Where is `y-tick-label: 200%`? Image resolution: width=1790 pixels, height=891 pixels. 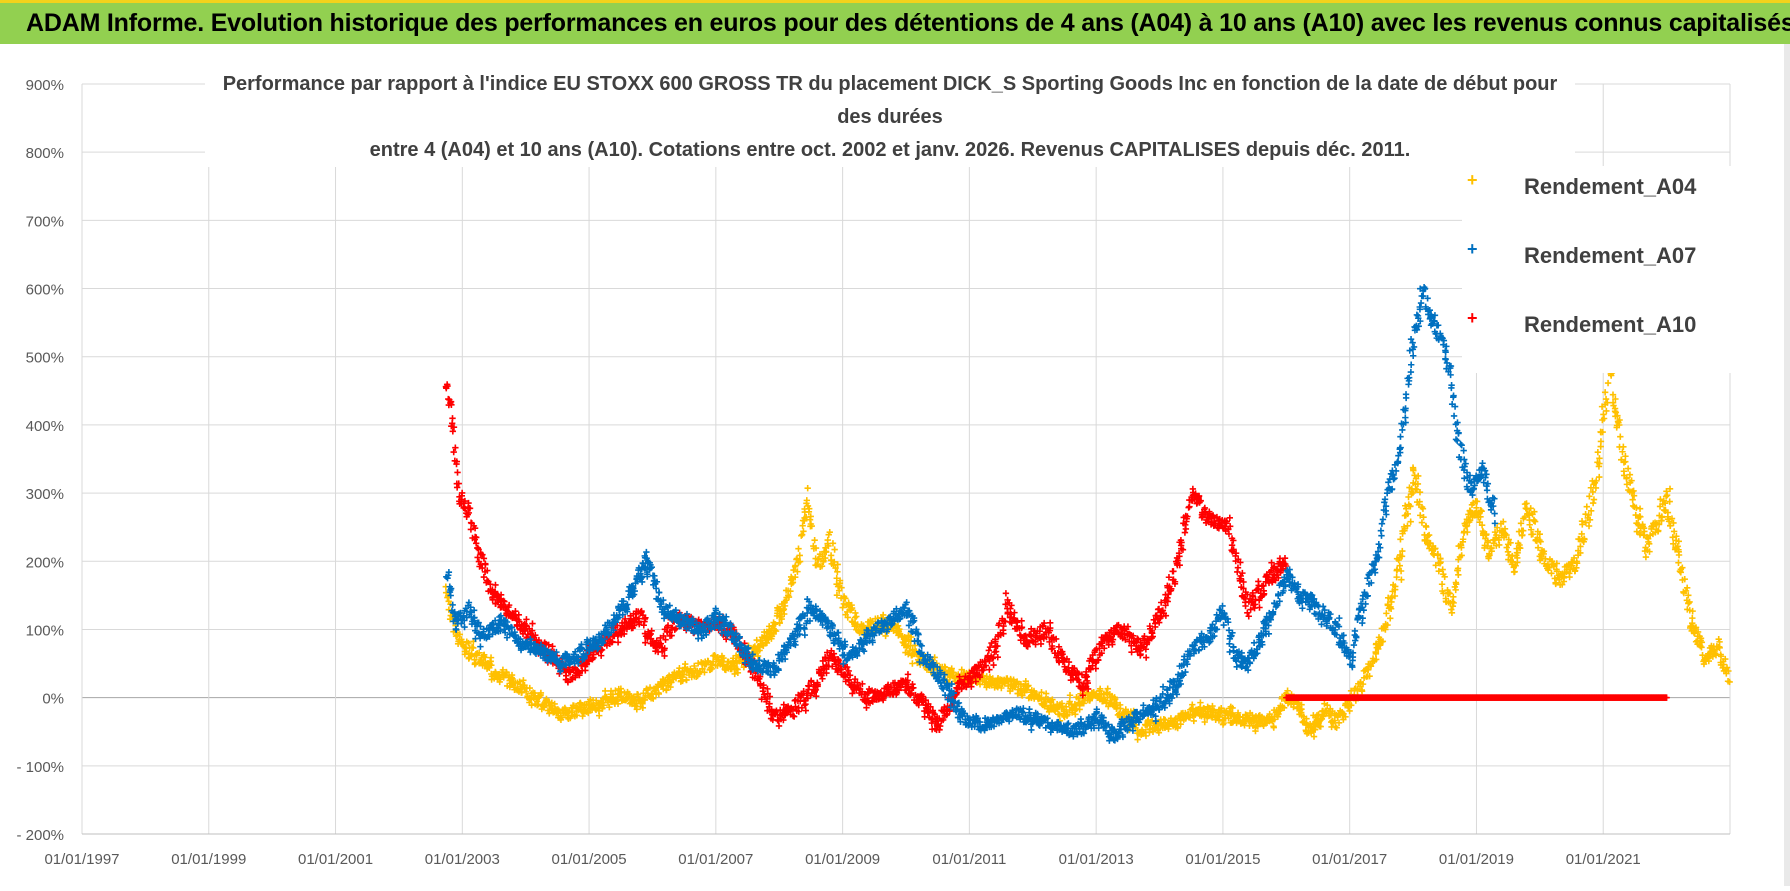 y-tick-label: 200% is located at coordinates (45, 562).